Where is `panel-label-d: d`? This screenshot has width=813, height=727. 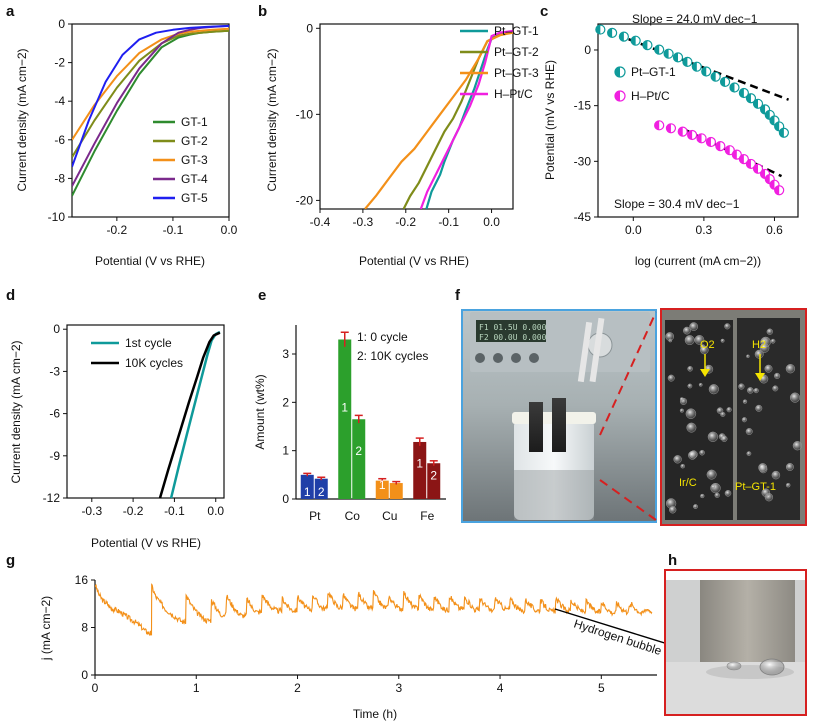
panel-label-d: d is located at coordinates (10, 295).